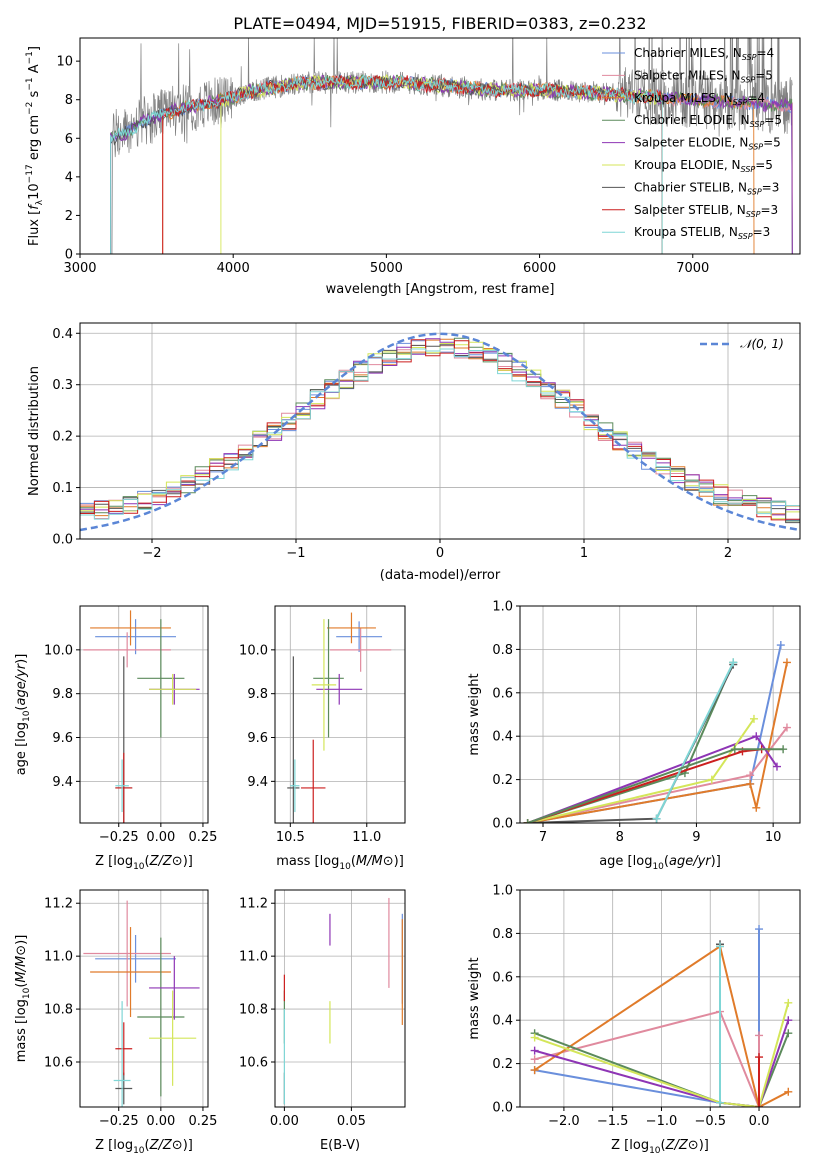 The height and width of the screenshot is (1170, 819). I want to click on ytick-label-3: 6, so click(69, 139).